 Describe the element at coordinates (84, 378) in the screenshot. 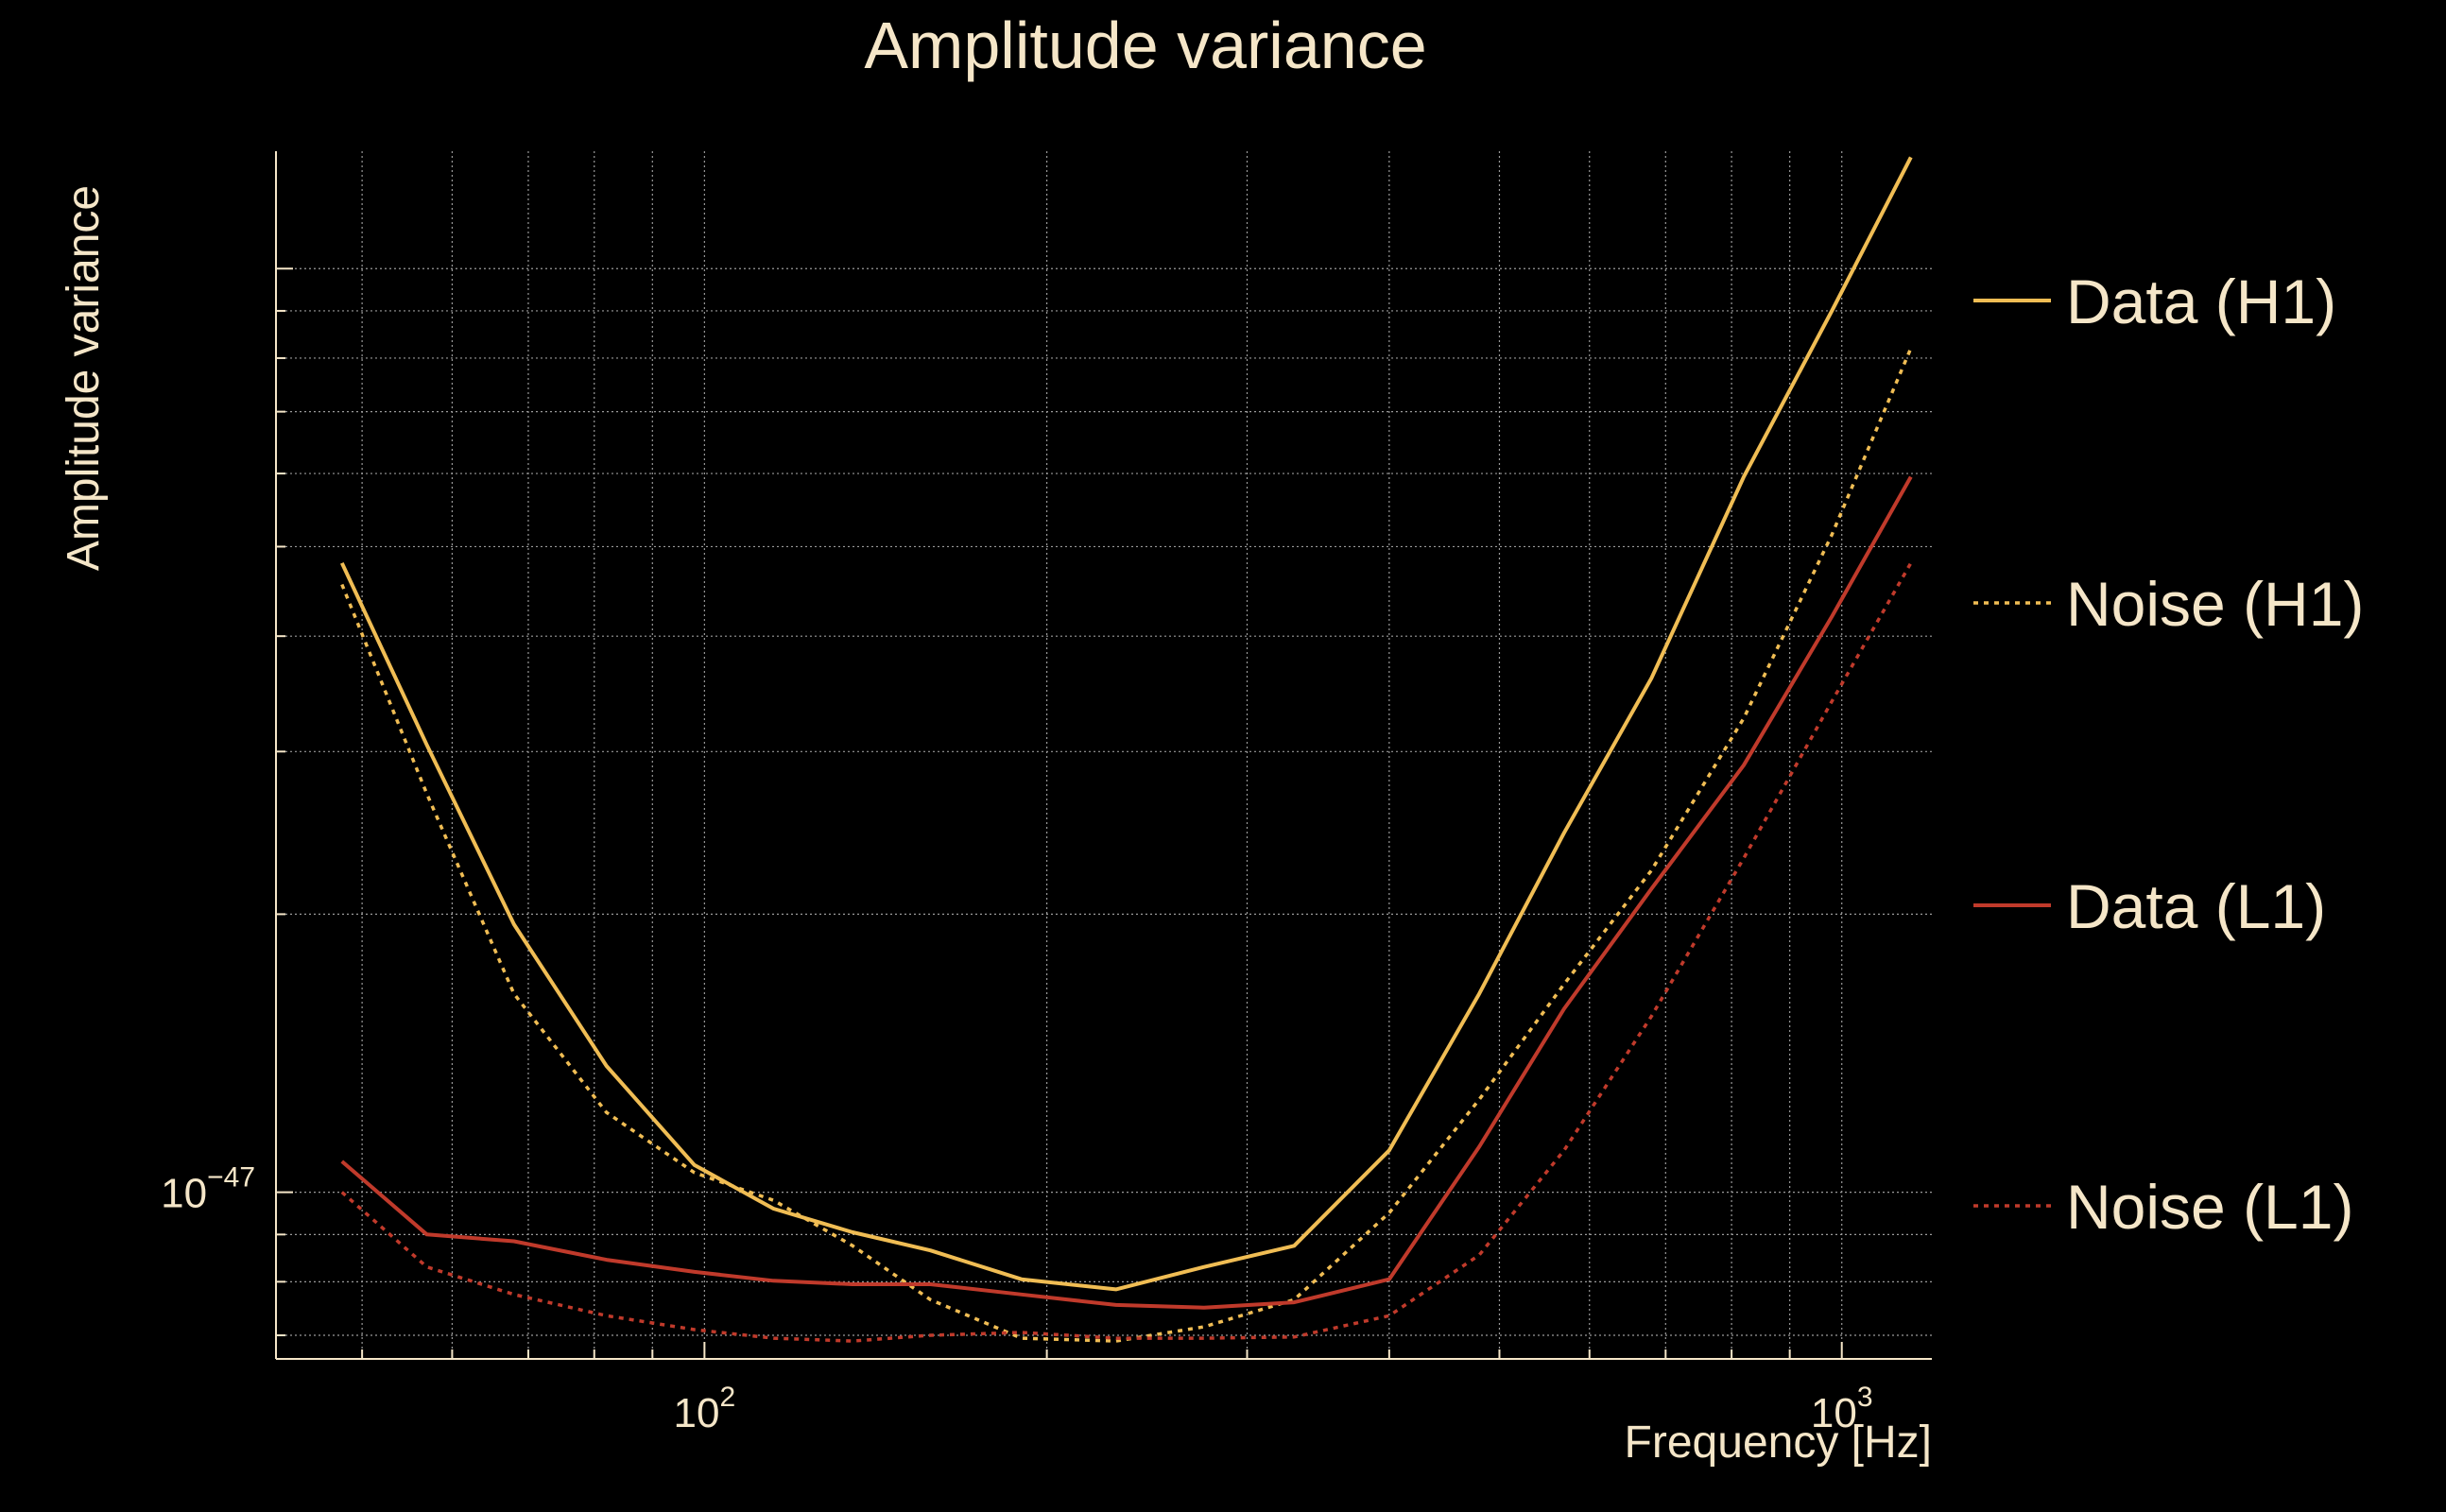

I see `y-axis-label: Amplitude variance` at that location.